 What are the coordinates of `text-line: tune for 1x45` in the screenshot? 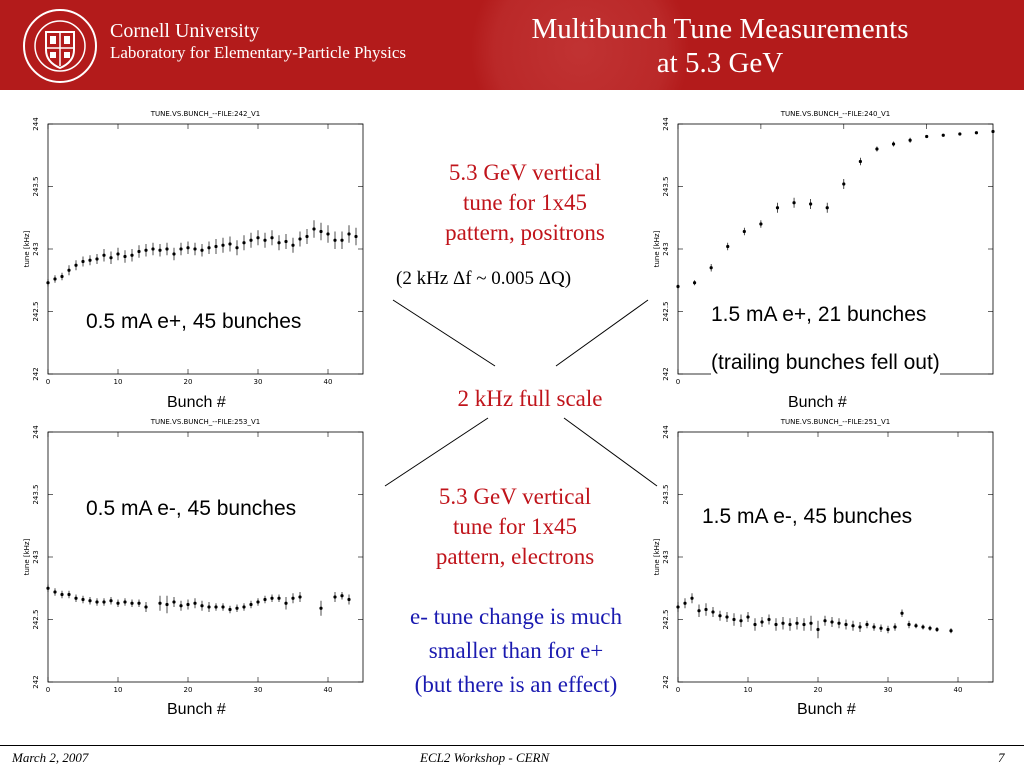 It's located at (515, 526).